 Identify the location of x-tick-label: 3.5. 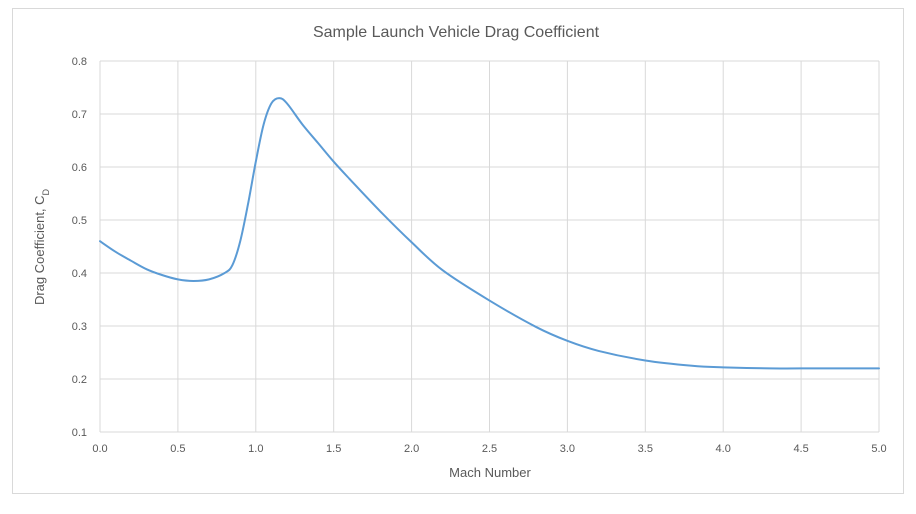
(645, 449).